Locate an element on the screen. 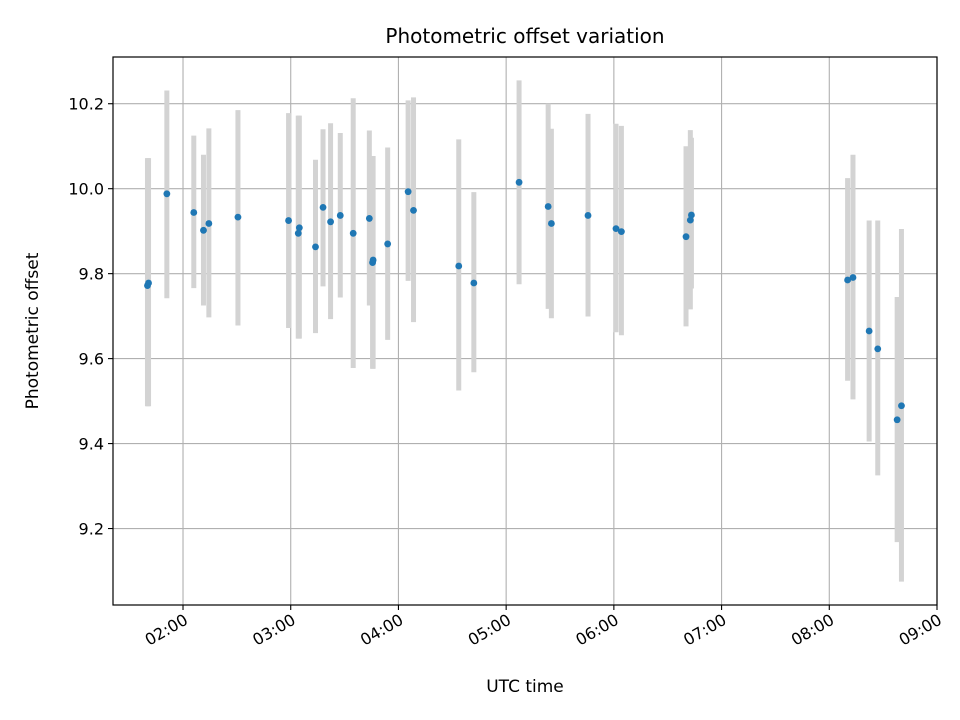  y-axis-ticks: 9.2 9.4 9.6 9.8 10.0 10.2 is located at coordinates (90, 317).